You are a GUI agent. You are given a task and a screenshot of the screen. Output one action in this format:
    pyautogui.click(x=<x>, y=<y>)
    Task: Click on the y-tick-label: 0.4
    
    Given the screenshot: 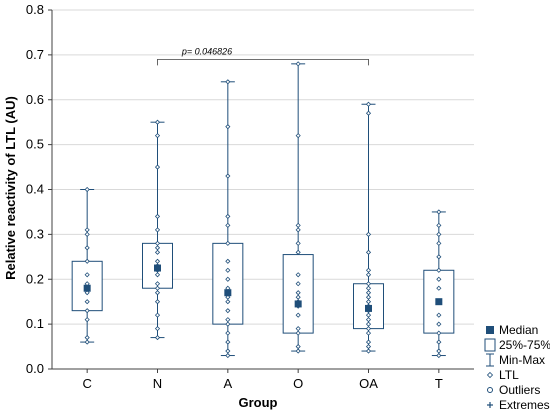 What is the action you would take?
    pyautogui.click(x=35, y=189)
    